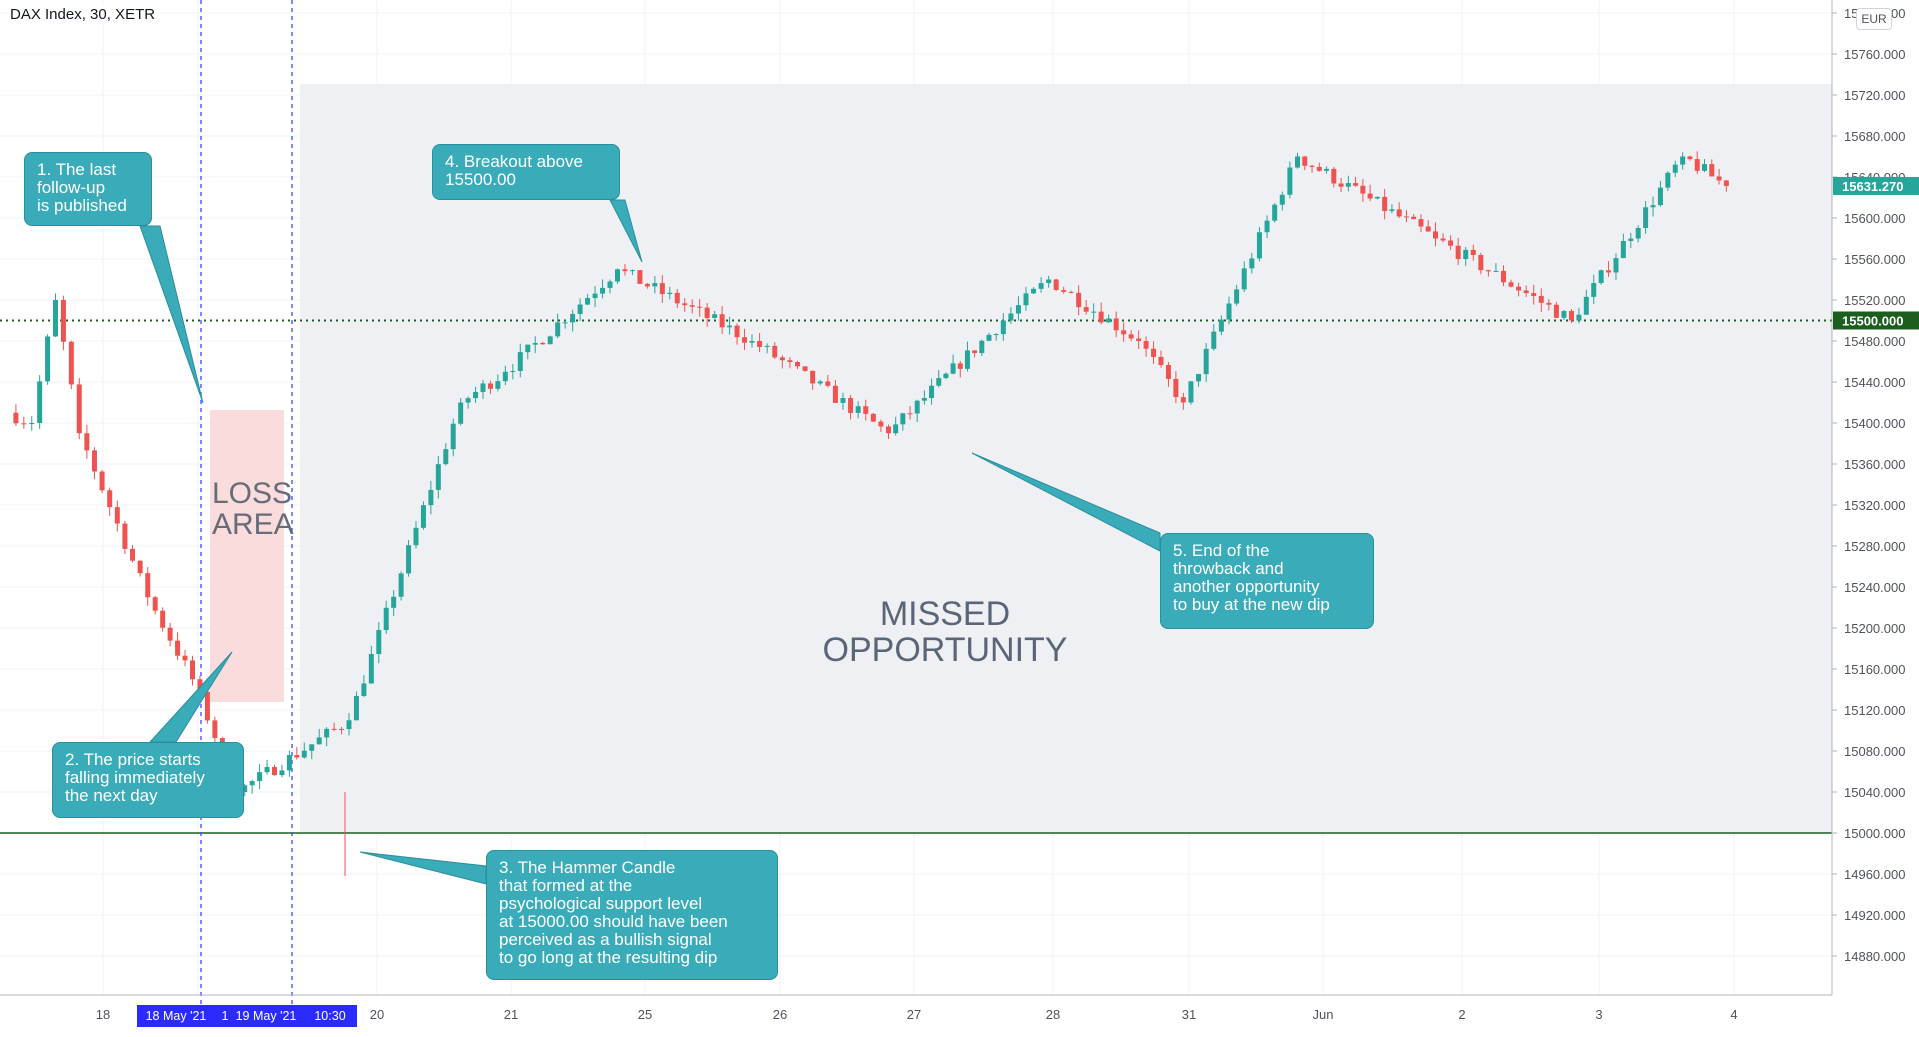 This screenshot has height=1037, width=1919. Describe the element at coordinates (626, 231) in the screenshot. I see `callout-4-pointer` at that location.